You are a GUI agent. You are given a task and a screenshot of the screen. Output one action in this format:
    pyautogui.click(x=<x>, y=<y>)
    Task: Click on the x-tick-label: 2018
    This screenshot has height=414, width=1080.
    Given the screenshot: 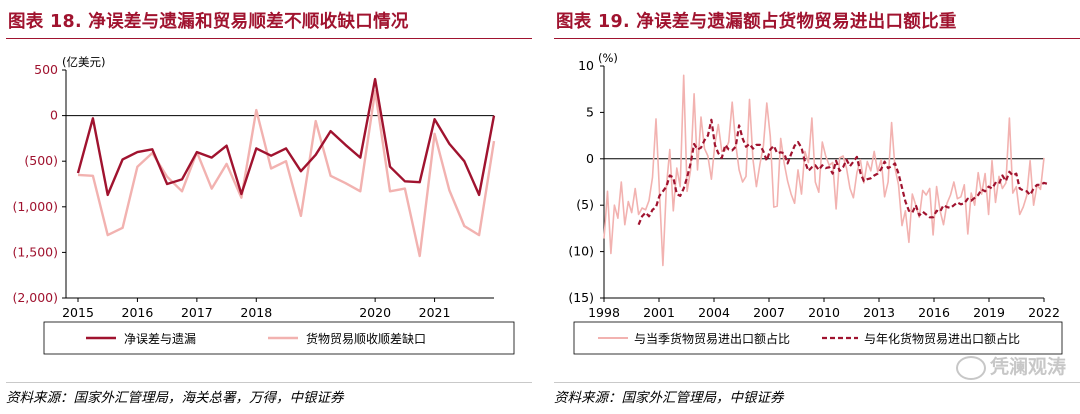 What is the action you would take?
    pyautogui.click(x=256, y=312)
    